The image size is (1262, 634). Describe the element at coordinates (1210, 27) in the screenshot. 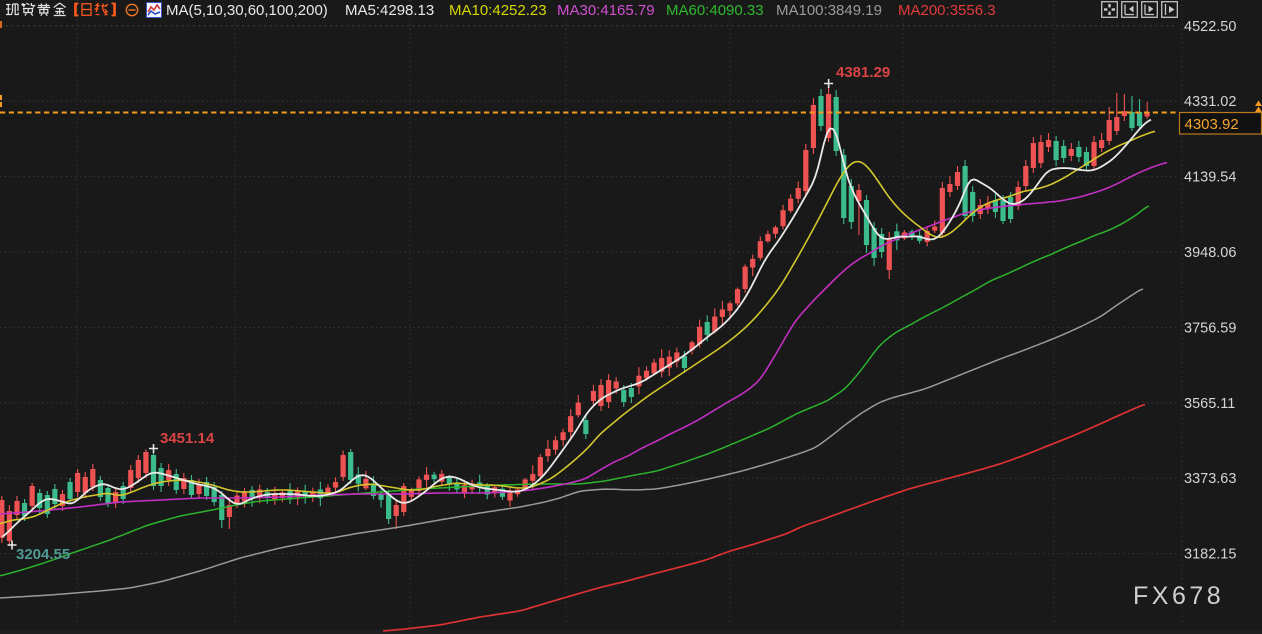

I see `svg-text: 4522.50` at that location.